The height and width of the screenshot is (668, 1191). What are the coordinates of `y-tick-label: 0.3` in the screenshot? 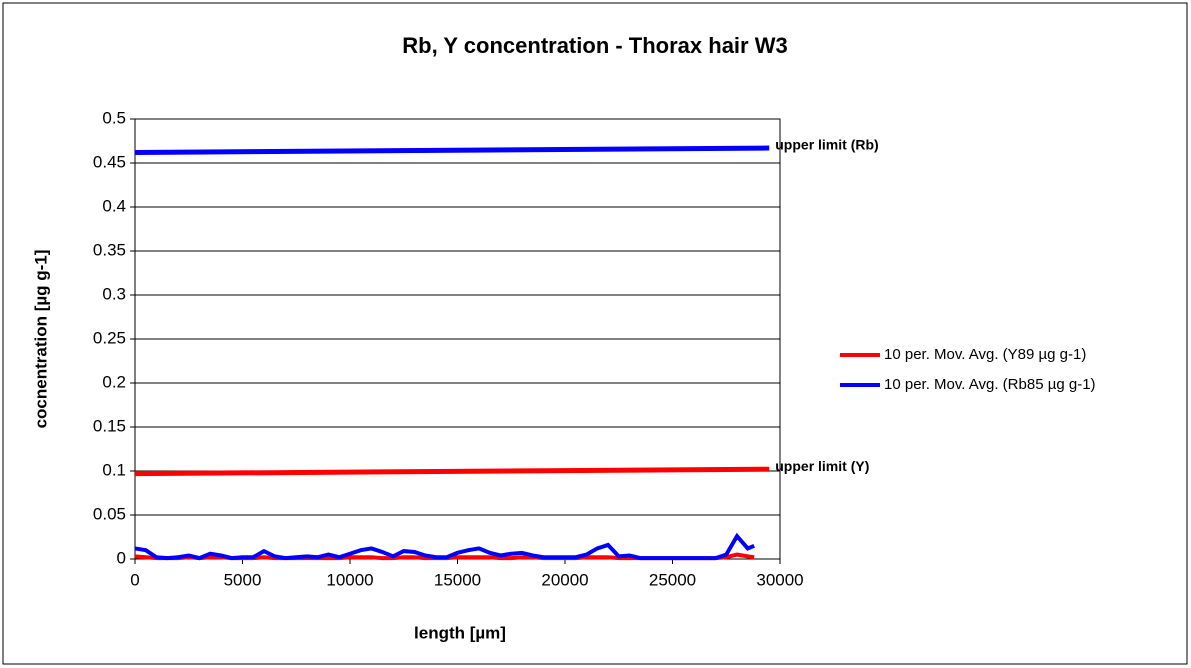 It's located at (114, 293).